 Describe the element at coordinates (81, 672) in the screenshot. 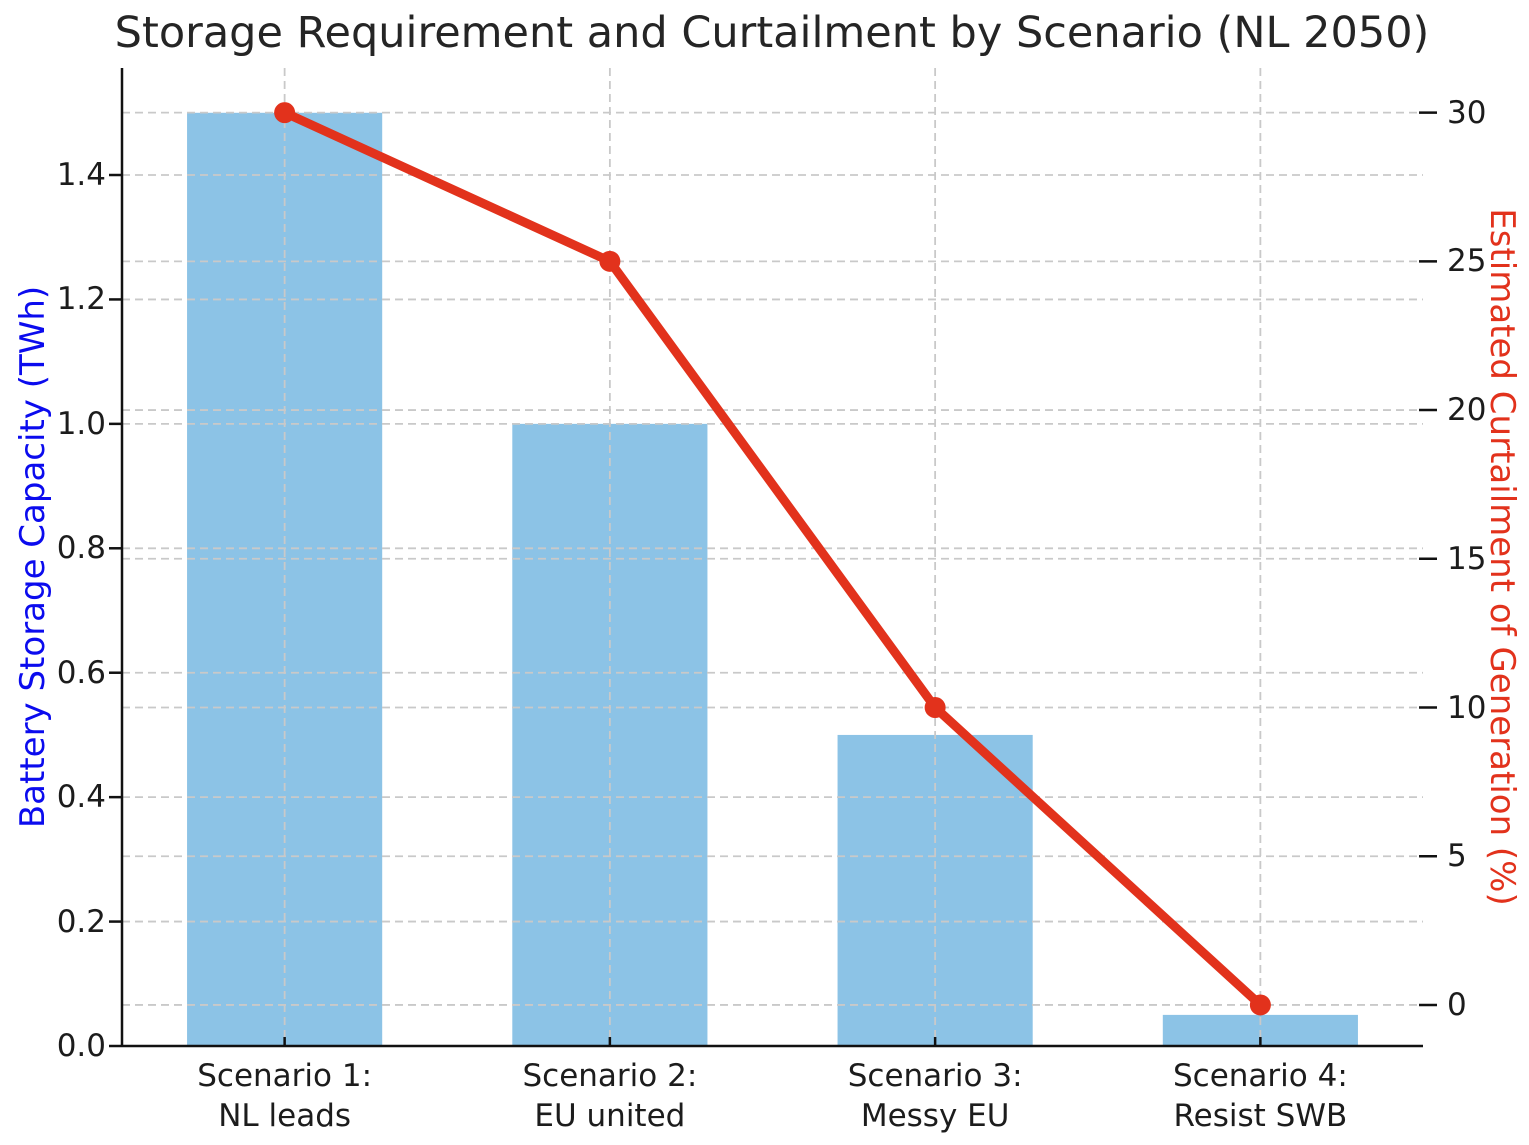

I see `left-ytick-label: 0.6` at that location.